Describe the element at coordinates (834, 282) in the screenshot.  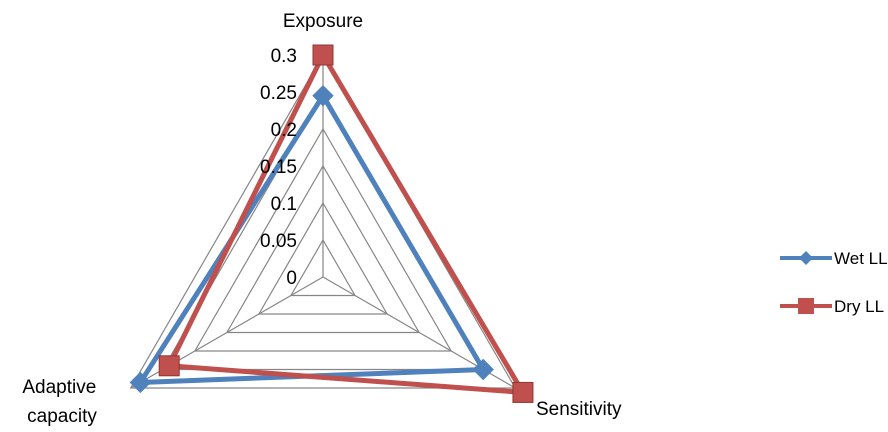
I see `legend: Wet LL Dry LL` at that location.